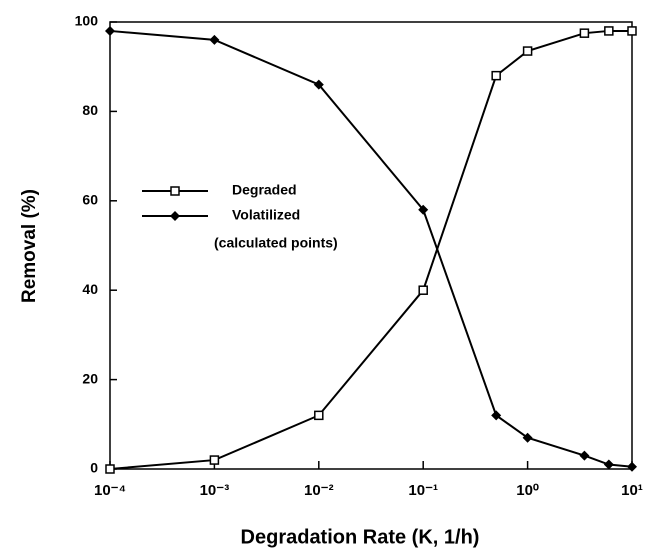  What do you see at coordinates (360, 537) in the screenshot?
I see `x-axis-label: Degradation Rate (K, 1/h)` at bounding box center [360, 537].